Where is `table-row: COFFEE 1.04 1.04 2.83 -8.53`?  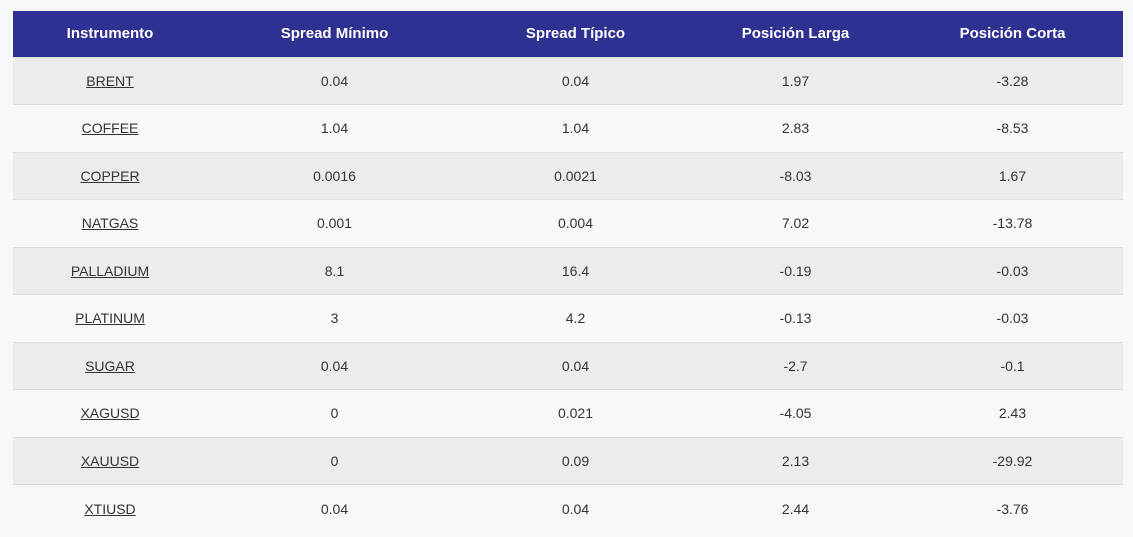 table-row: COFFEE 1.04 1.04 2.83 -8.53 is located at coordinates (568, 128).